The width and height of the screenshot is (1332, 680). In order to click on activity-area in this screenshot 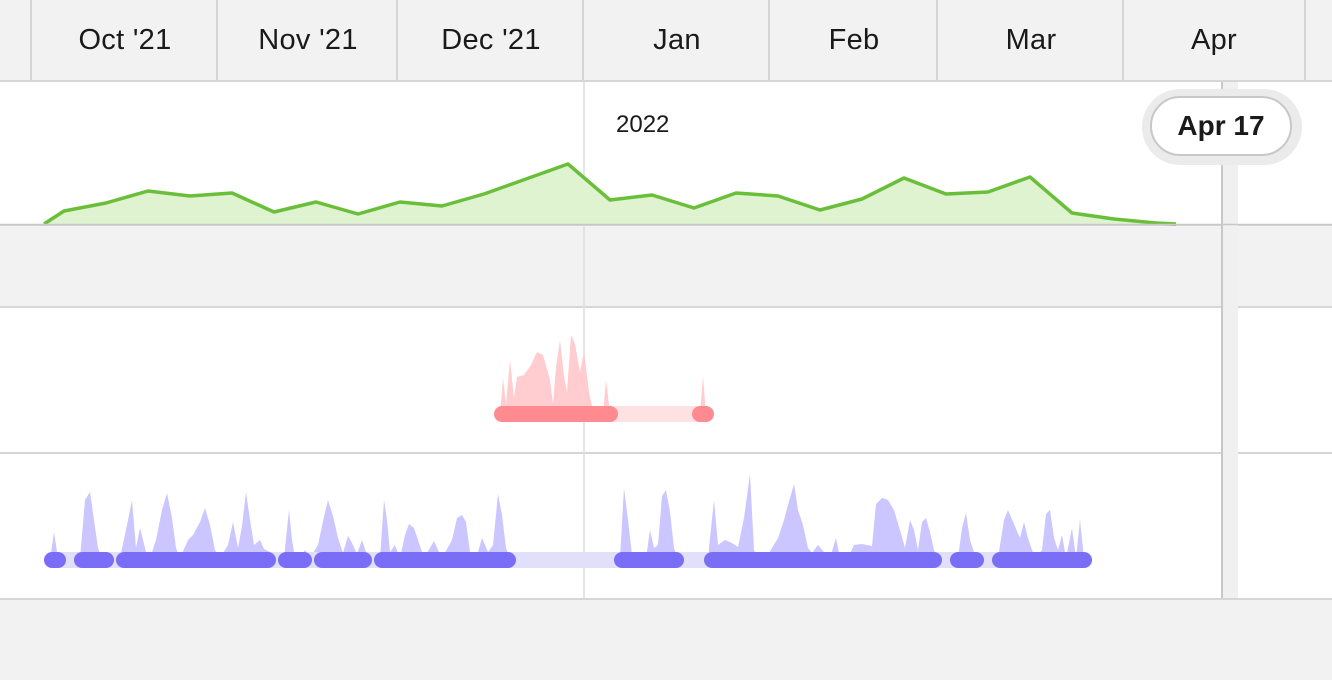, I will do `click(610, 194)`.